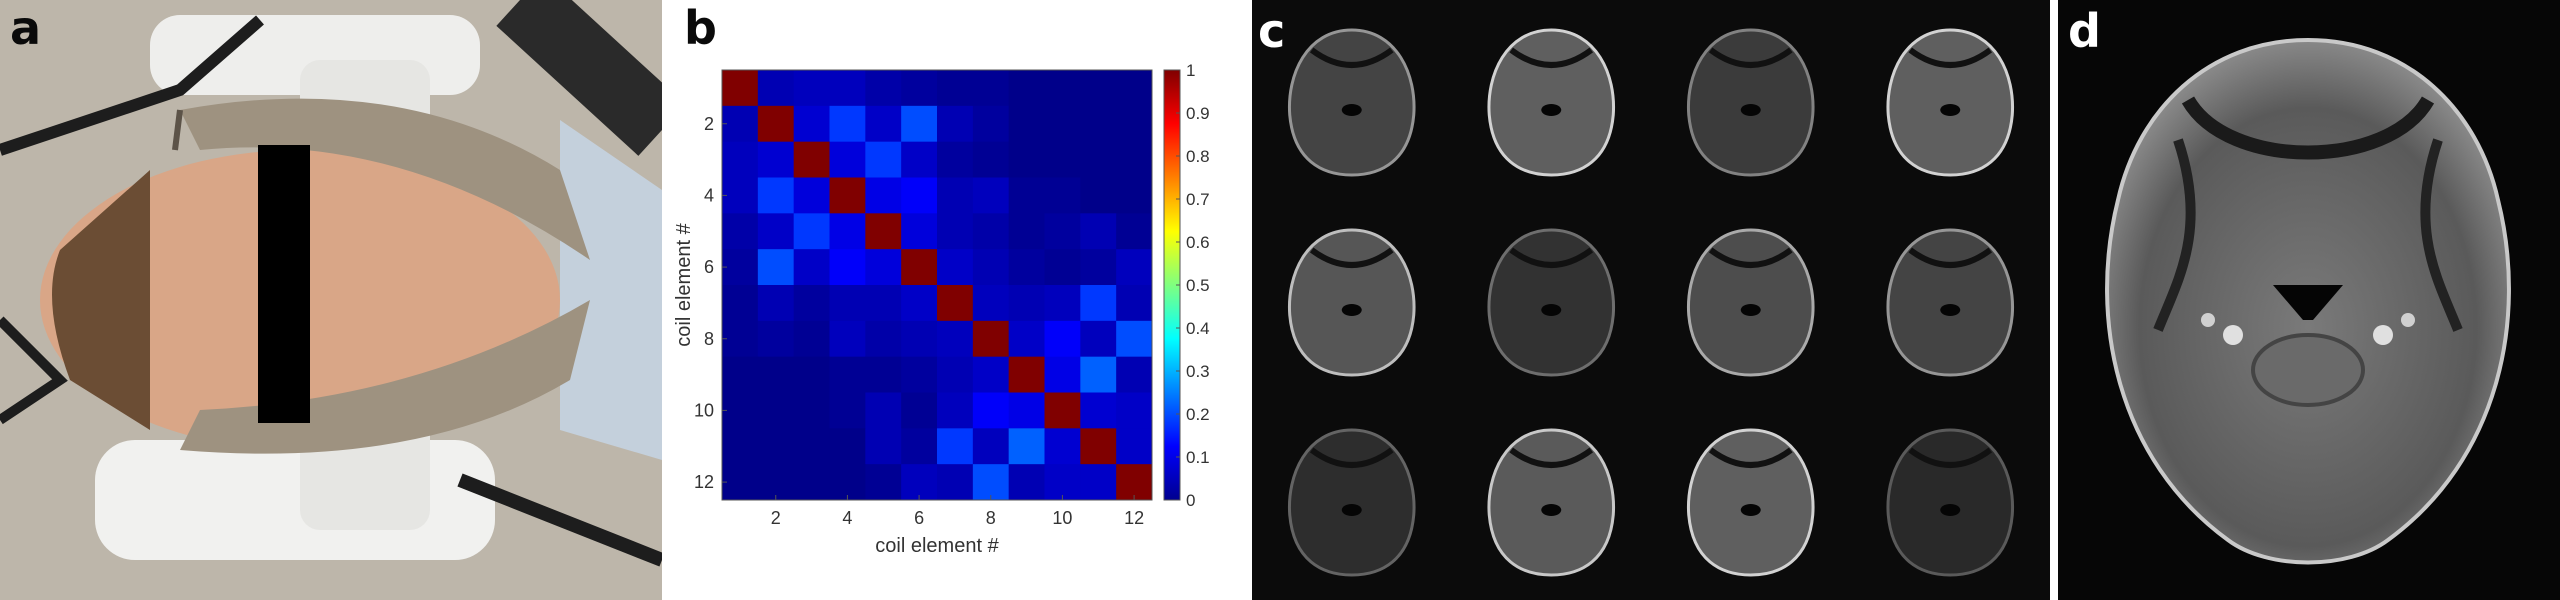 Image resolution: width=2560 pixels, height=600 pixels. What do you see at coordinates (101, 300) in the screenshot?
I see `hair` at bounding box center [101, 300].